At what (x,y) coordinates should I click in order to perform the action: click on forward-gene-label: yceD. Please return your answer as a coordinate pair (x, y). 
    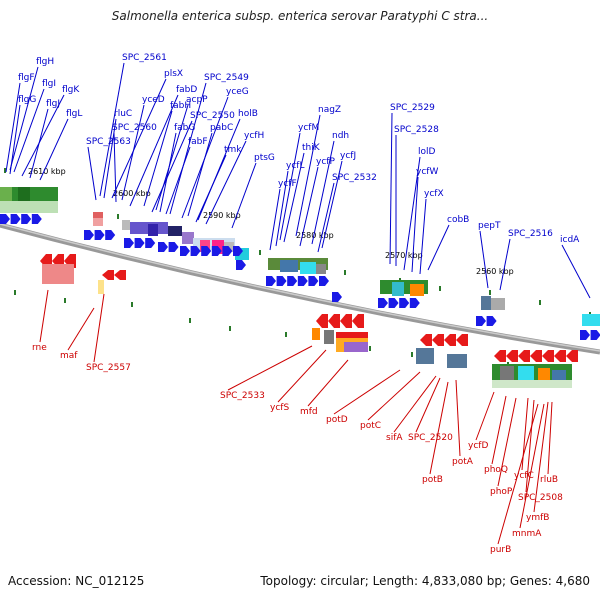
    Looking at the image, I should click on (153, 100).